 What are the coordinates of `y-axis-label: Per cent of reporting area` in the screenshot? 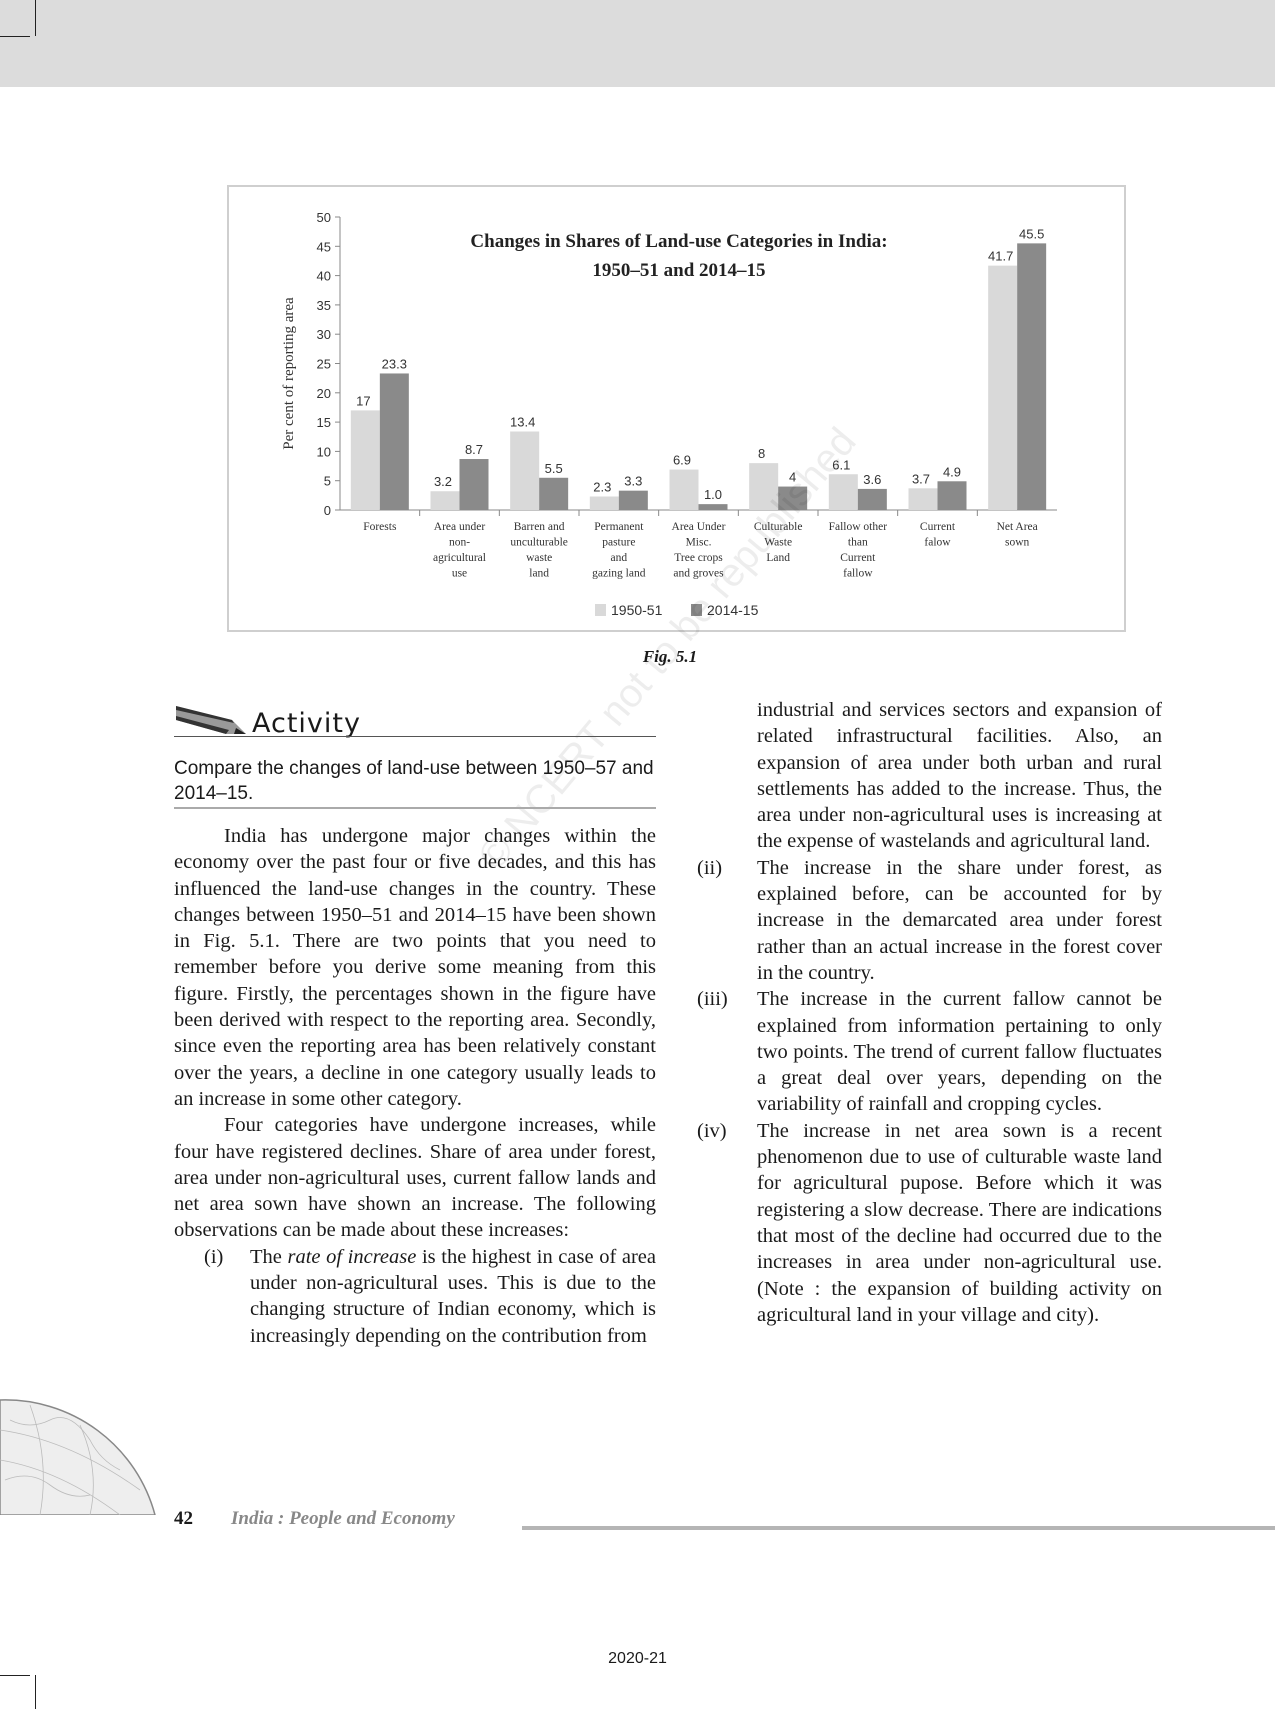 It's located at (289, 373).